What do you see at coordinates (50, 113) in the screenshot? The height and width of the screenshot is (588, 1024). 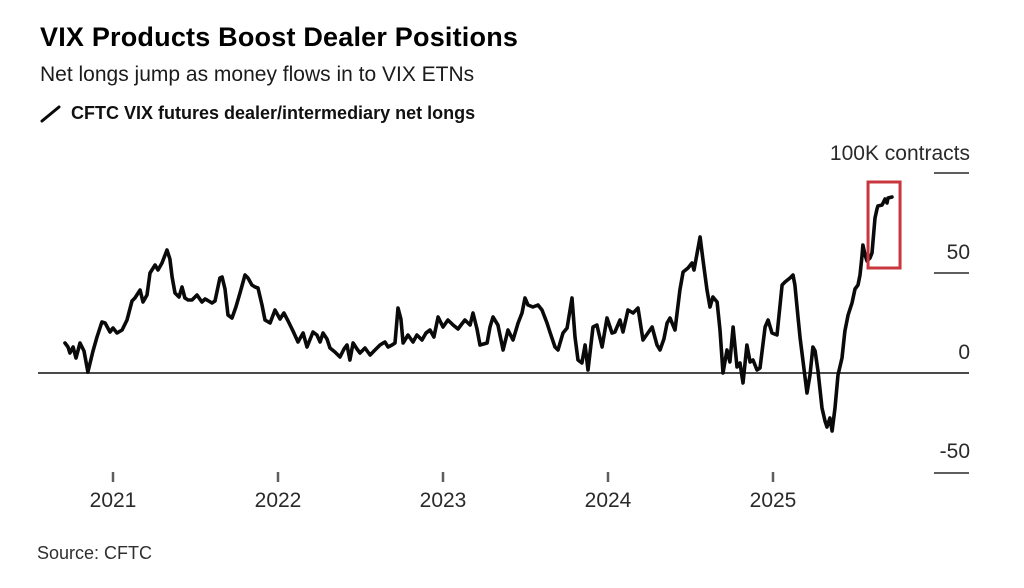 I see `legend-line-icon` at bounding box center [50, 113].